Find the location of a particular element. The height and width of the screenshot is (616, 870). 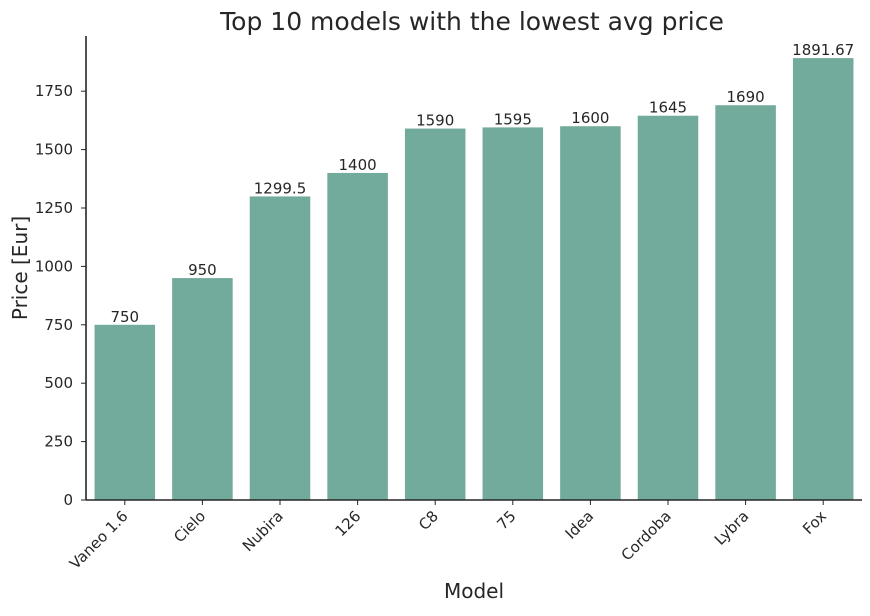

y-tick-label: 1250 is located at coordinates (54, 208).